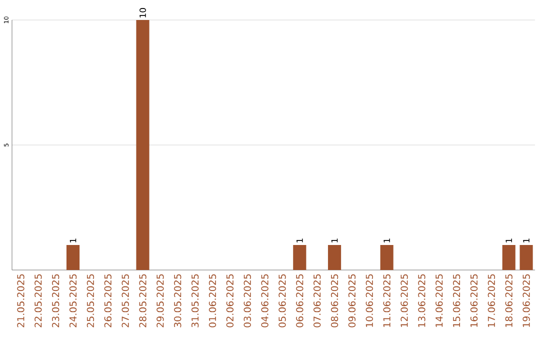 This screenshot has width=540, height=340. I want to click on x-tick-label: 25.05.2025, so click(90, 301).